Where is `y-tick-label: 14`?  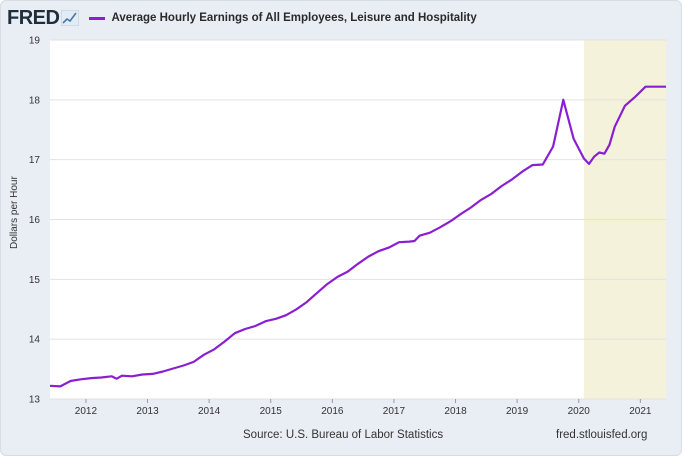 y-tick-label: 14 is located at coordinates (35, 340).